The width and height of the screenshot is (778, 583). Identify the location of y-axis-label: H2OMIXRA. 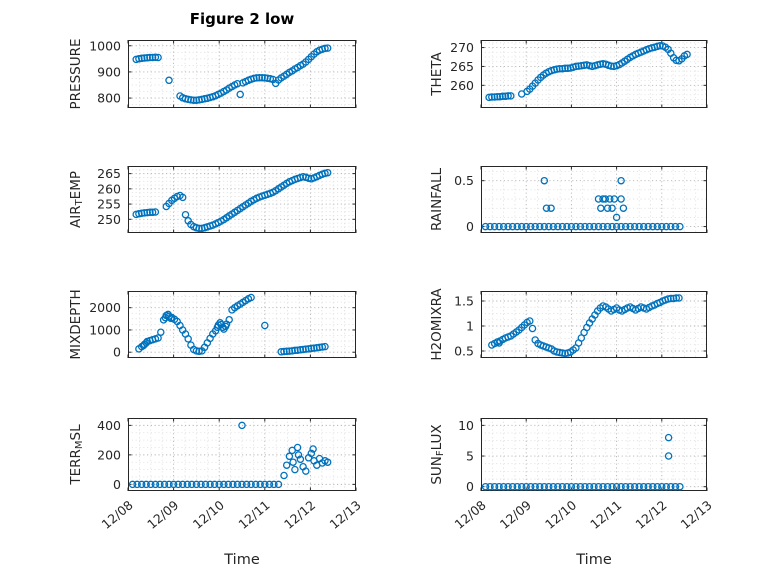
(437, 324).